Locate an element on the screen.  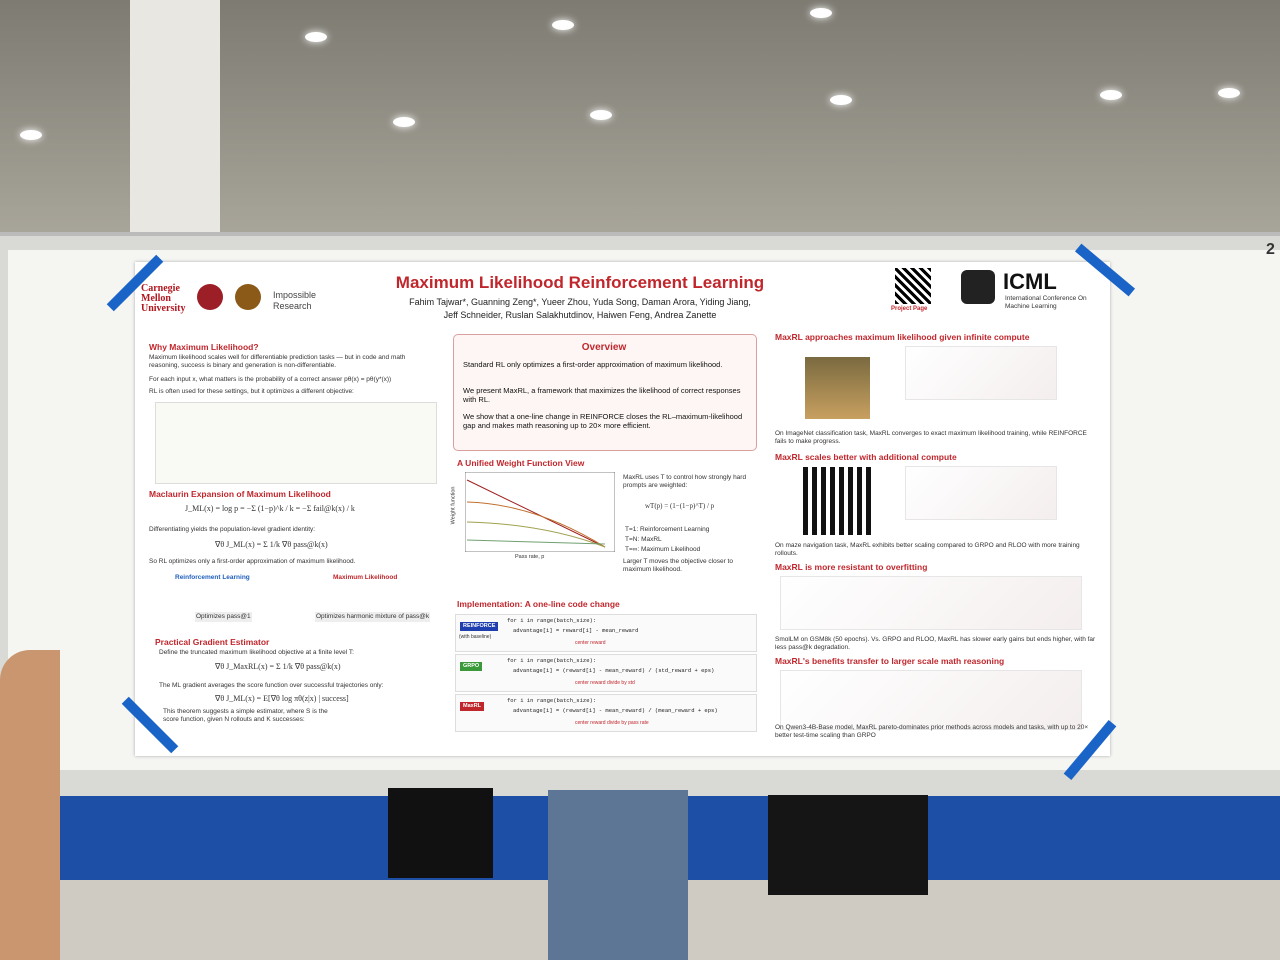
y-axis-label: Weight function is located at coordinates (453, 505).